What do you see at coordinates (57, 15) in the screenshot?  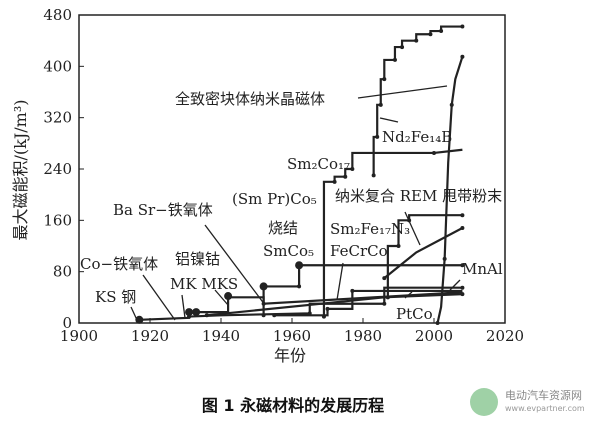 I see `y-tick-label: 480` at bounding box center [57, 15].